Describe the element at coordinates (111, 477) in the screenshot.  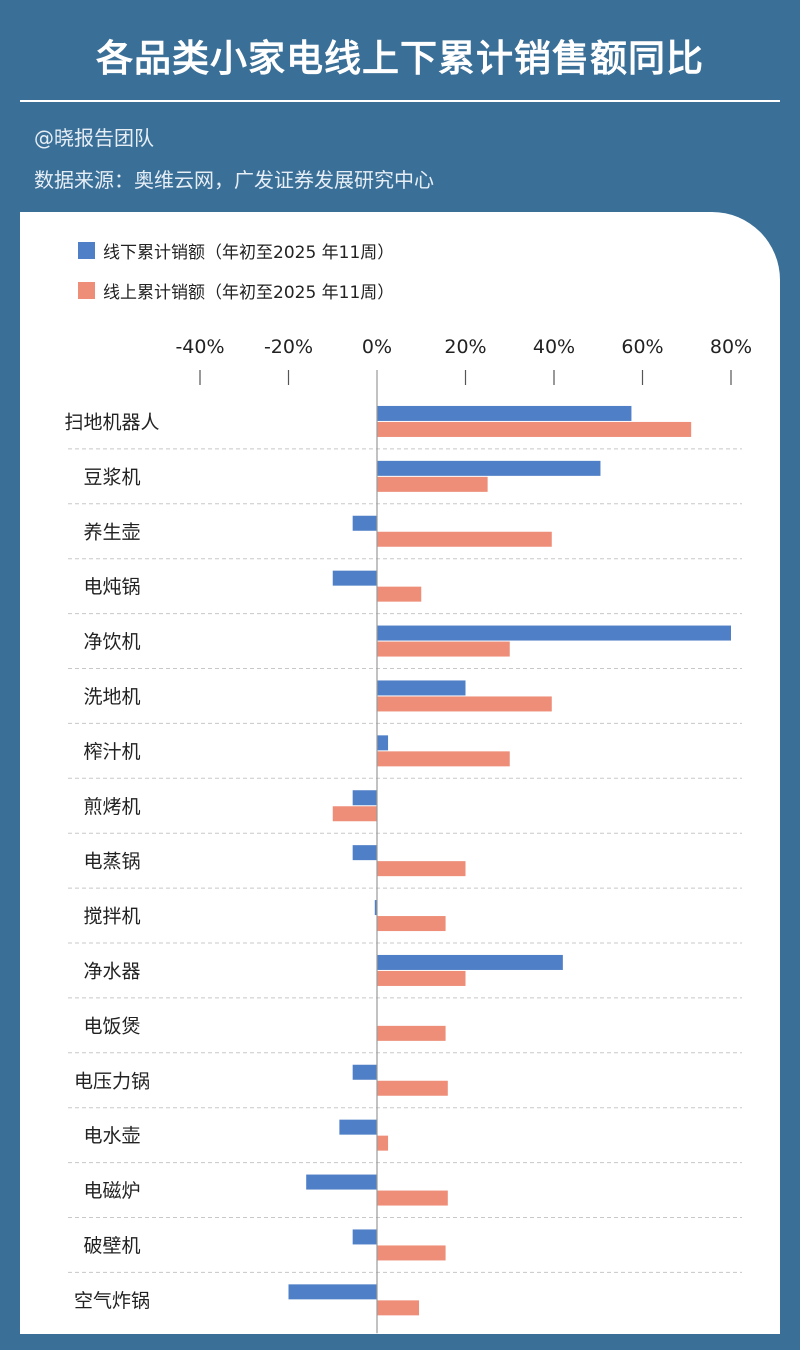
I see `category-label: 豆浆机` at that location.